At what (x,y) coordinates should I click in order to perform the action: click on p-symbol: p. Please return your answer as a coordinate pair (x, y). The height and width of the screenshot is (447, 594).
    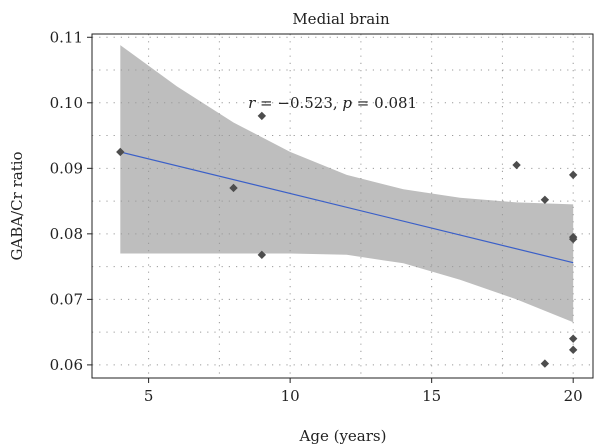
    Looking at the image, I should click on (347, 103).